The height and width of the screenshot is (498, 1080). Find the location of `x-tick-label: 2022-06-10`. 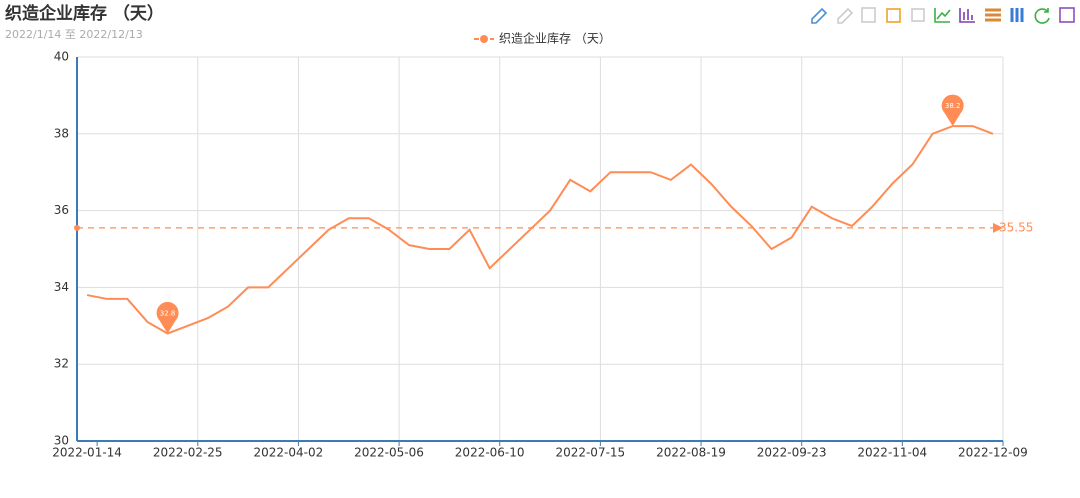

x-tick-label: 2022-06-10 is located at coordinates (490, 453).